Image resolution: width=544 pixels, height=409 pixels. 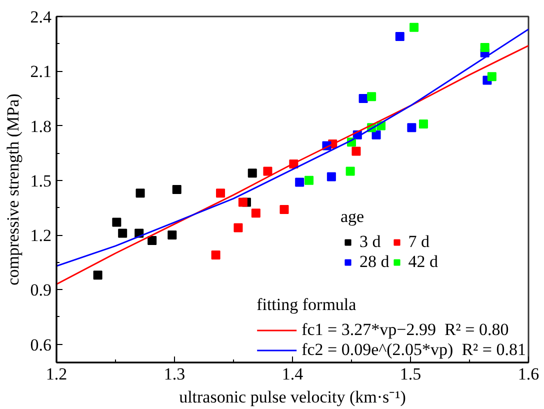 I want to click on x-tick-label: 1.2, so click(x=57, y=374).